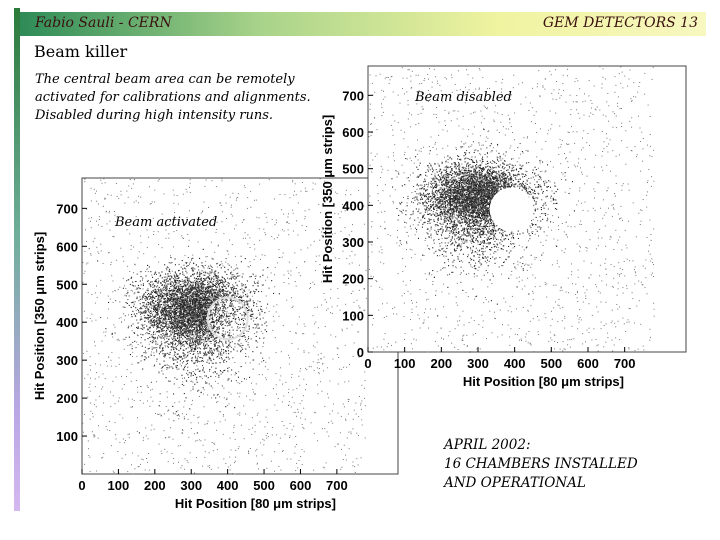  What do you see at coordinates (166, 222) in the screenshot?
I see `beam-activated-label: Beam activated` at bounding box center [166, 222].